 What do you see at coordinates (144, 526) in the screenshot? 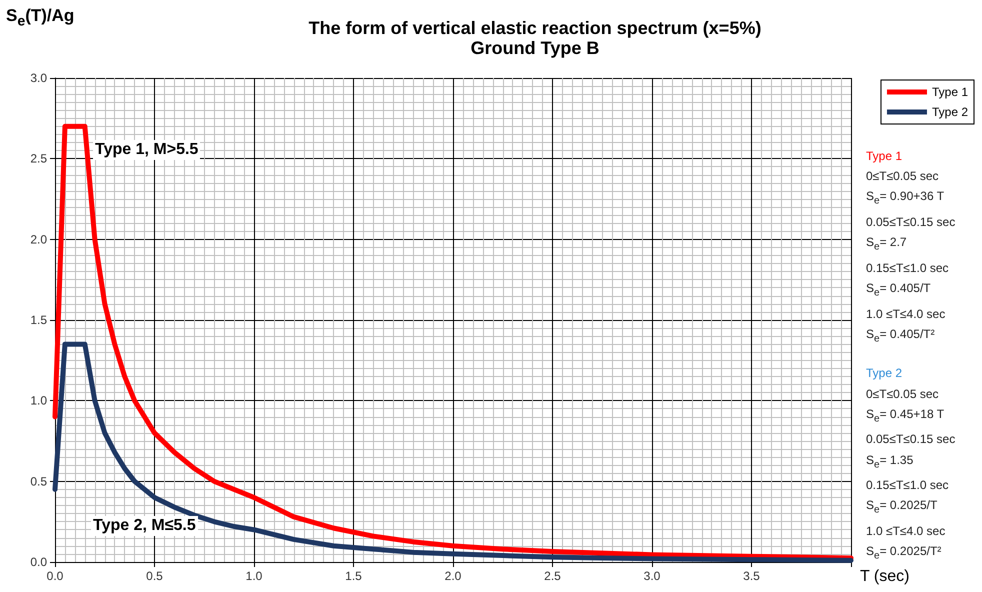
I see `annotation: Type 2, M≤5.5` at bounding box center [144, 526].